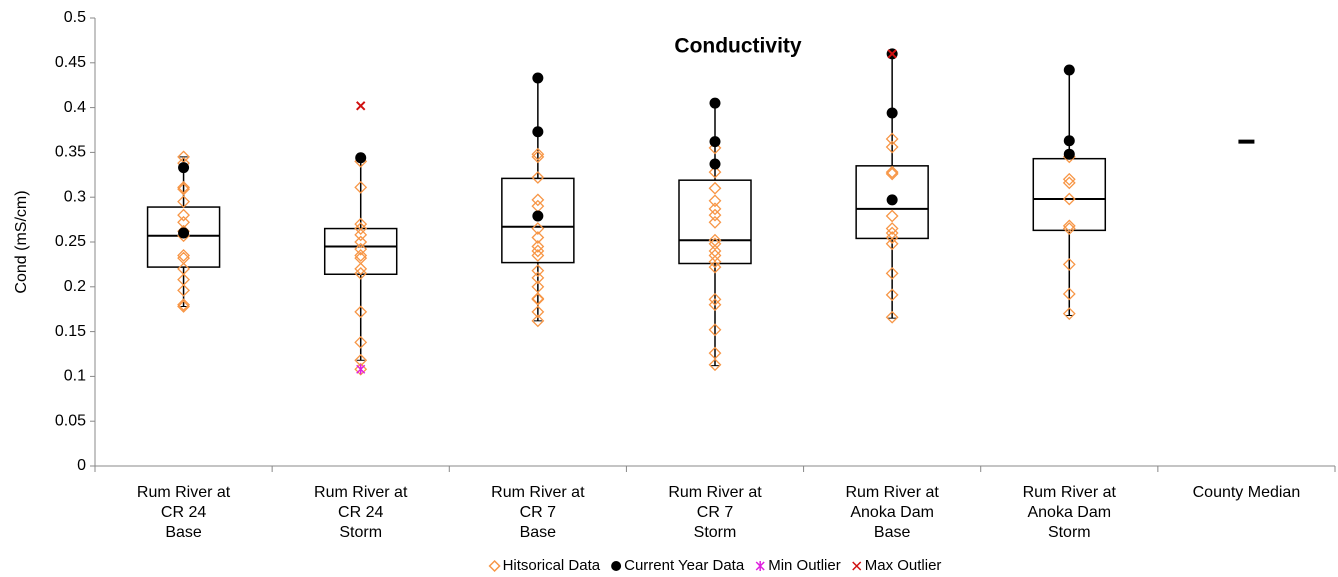 The height and width of the screenshot is (577, 1338). What do you see at coordinates (75, 17) in the screenshot?
I see `y-tick-label: 0.5` at bounding box center [75, 17].